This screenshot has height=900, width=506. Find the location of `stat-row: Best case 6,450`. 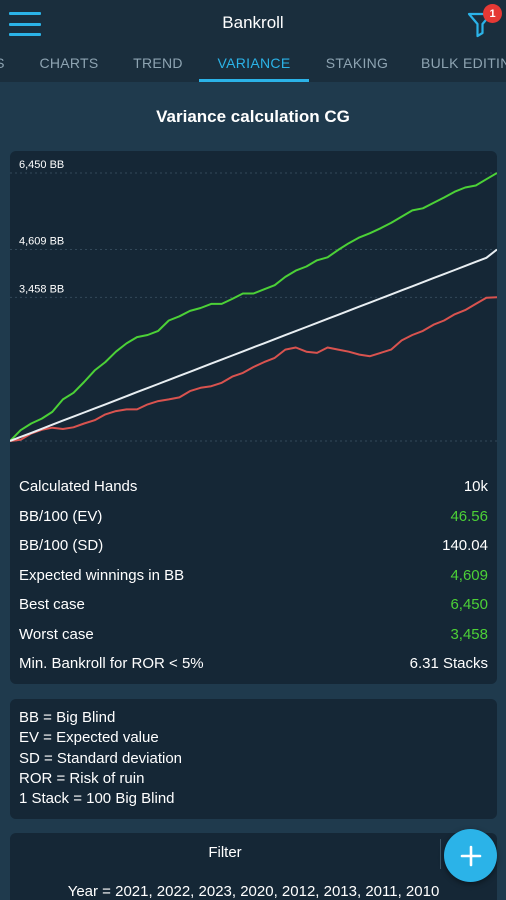

stat-row: Best case 6,450 is located at coordinates (253, 604).